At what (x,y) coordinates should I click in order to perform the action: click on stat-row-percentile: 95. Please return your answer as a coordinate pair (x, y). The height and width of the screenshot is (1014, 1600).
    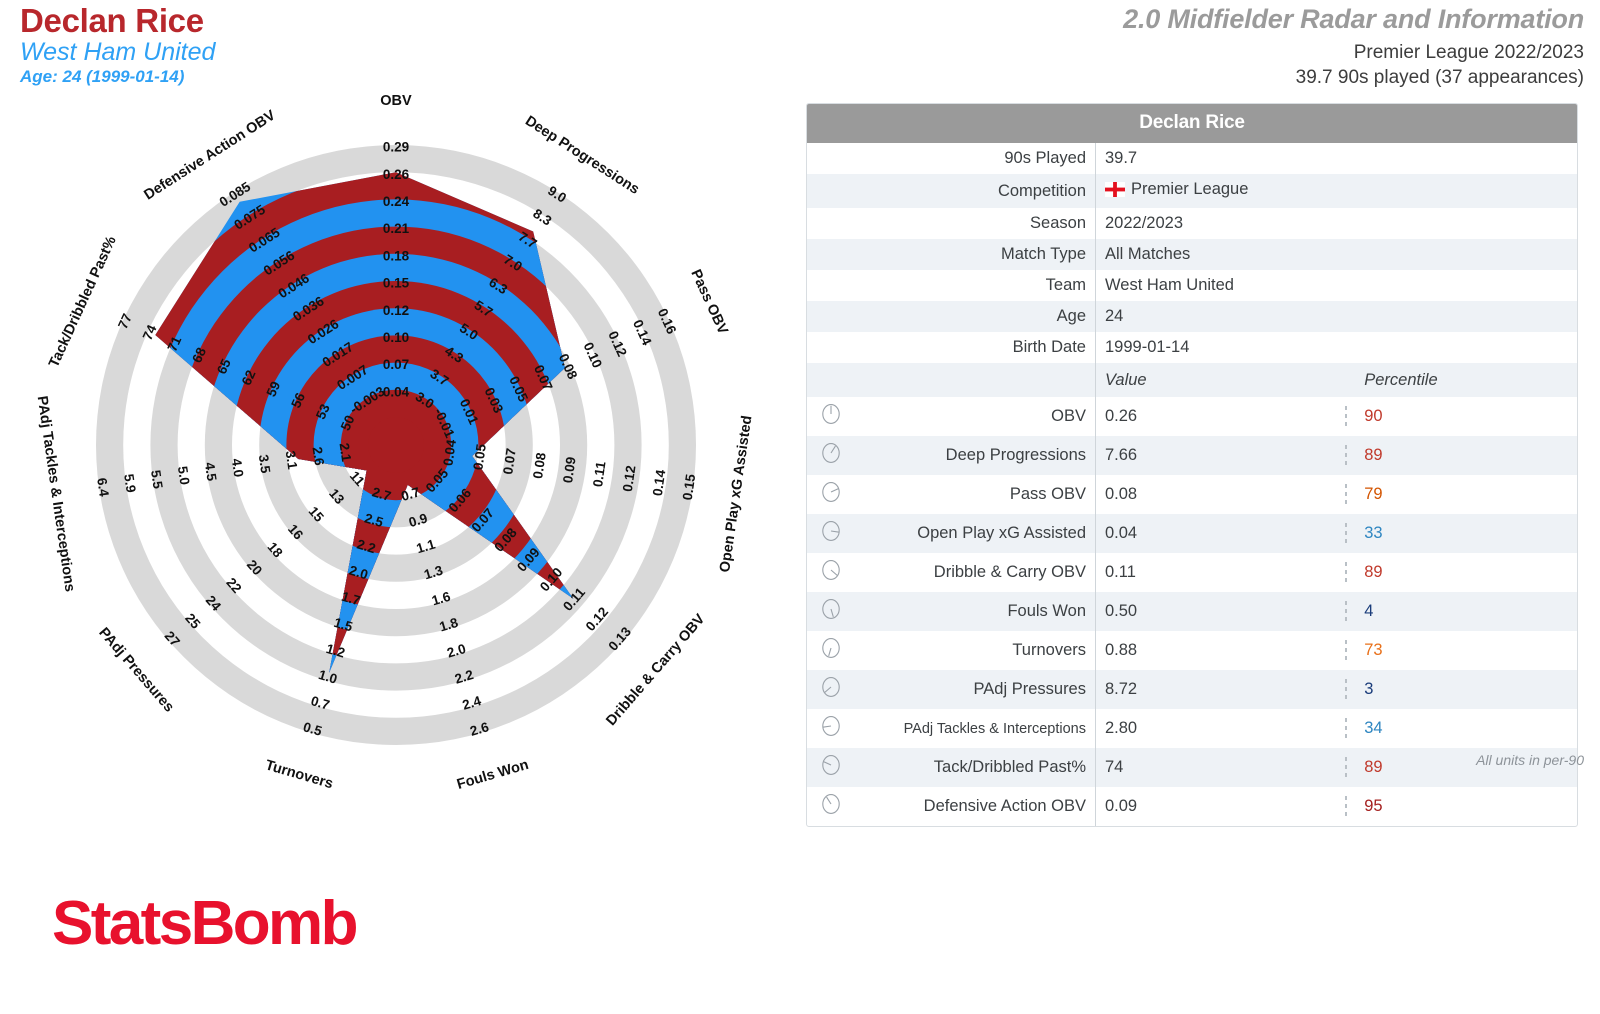
    Looking at the image, I should click on (1456, 806).